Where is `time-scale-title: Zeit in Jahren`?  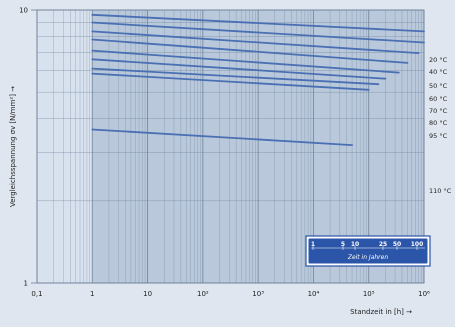
time-scale-title: Zeit in Jahren is located at coordinates (368, 257).